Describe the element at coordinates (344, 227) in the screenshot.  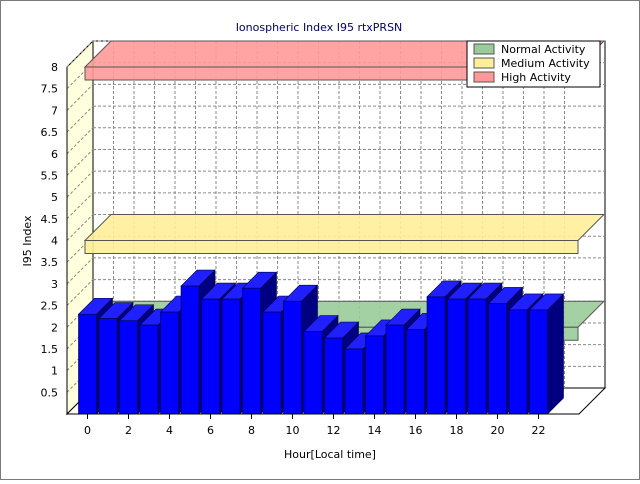
I see `band-1-top` at that location.